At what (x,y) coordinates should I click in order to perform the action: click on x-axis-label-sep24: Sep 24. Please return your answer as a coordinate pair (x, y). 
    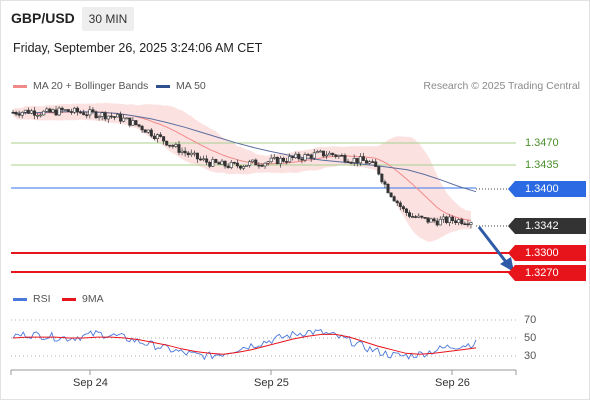
    Looking at the image, I should click on (90, 383).